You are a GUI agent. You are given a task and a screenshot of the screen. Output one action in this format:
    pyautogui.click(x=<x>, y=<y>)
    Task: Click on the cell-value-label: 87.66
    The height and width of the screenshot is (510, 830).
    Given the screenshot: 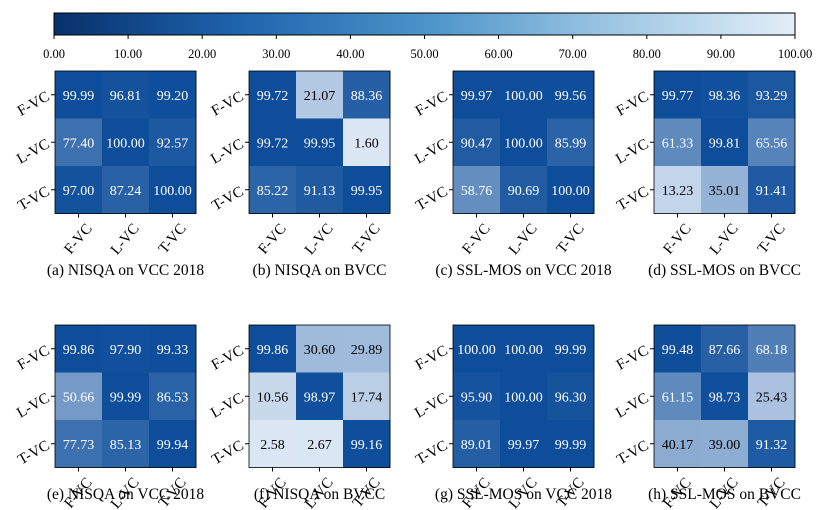 What is the action you would take?
    pyautogui.click(x=725, y=350)
    